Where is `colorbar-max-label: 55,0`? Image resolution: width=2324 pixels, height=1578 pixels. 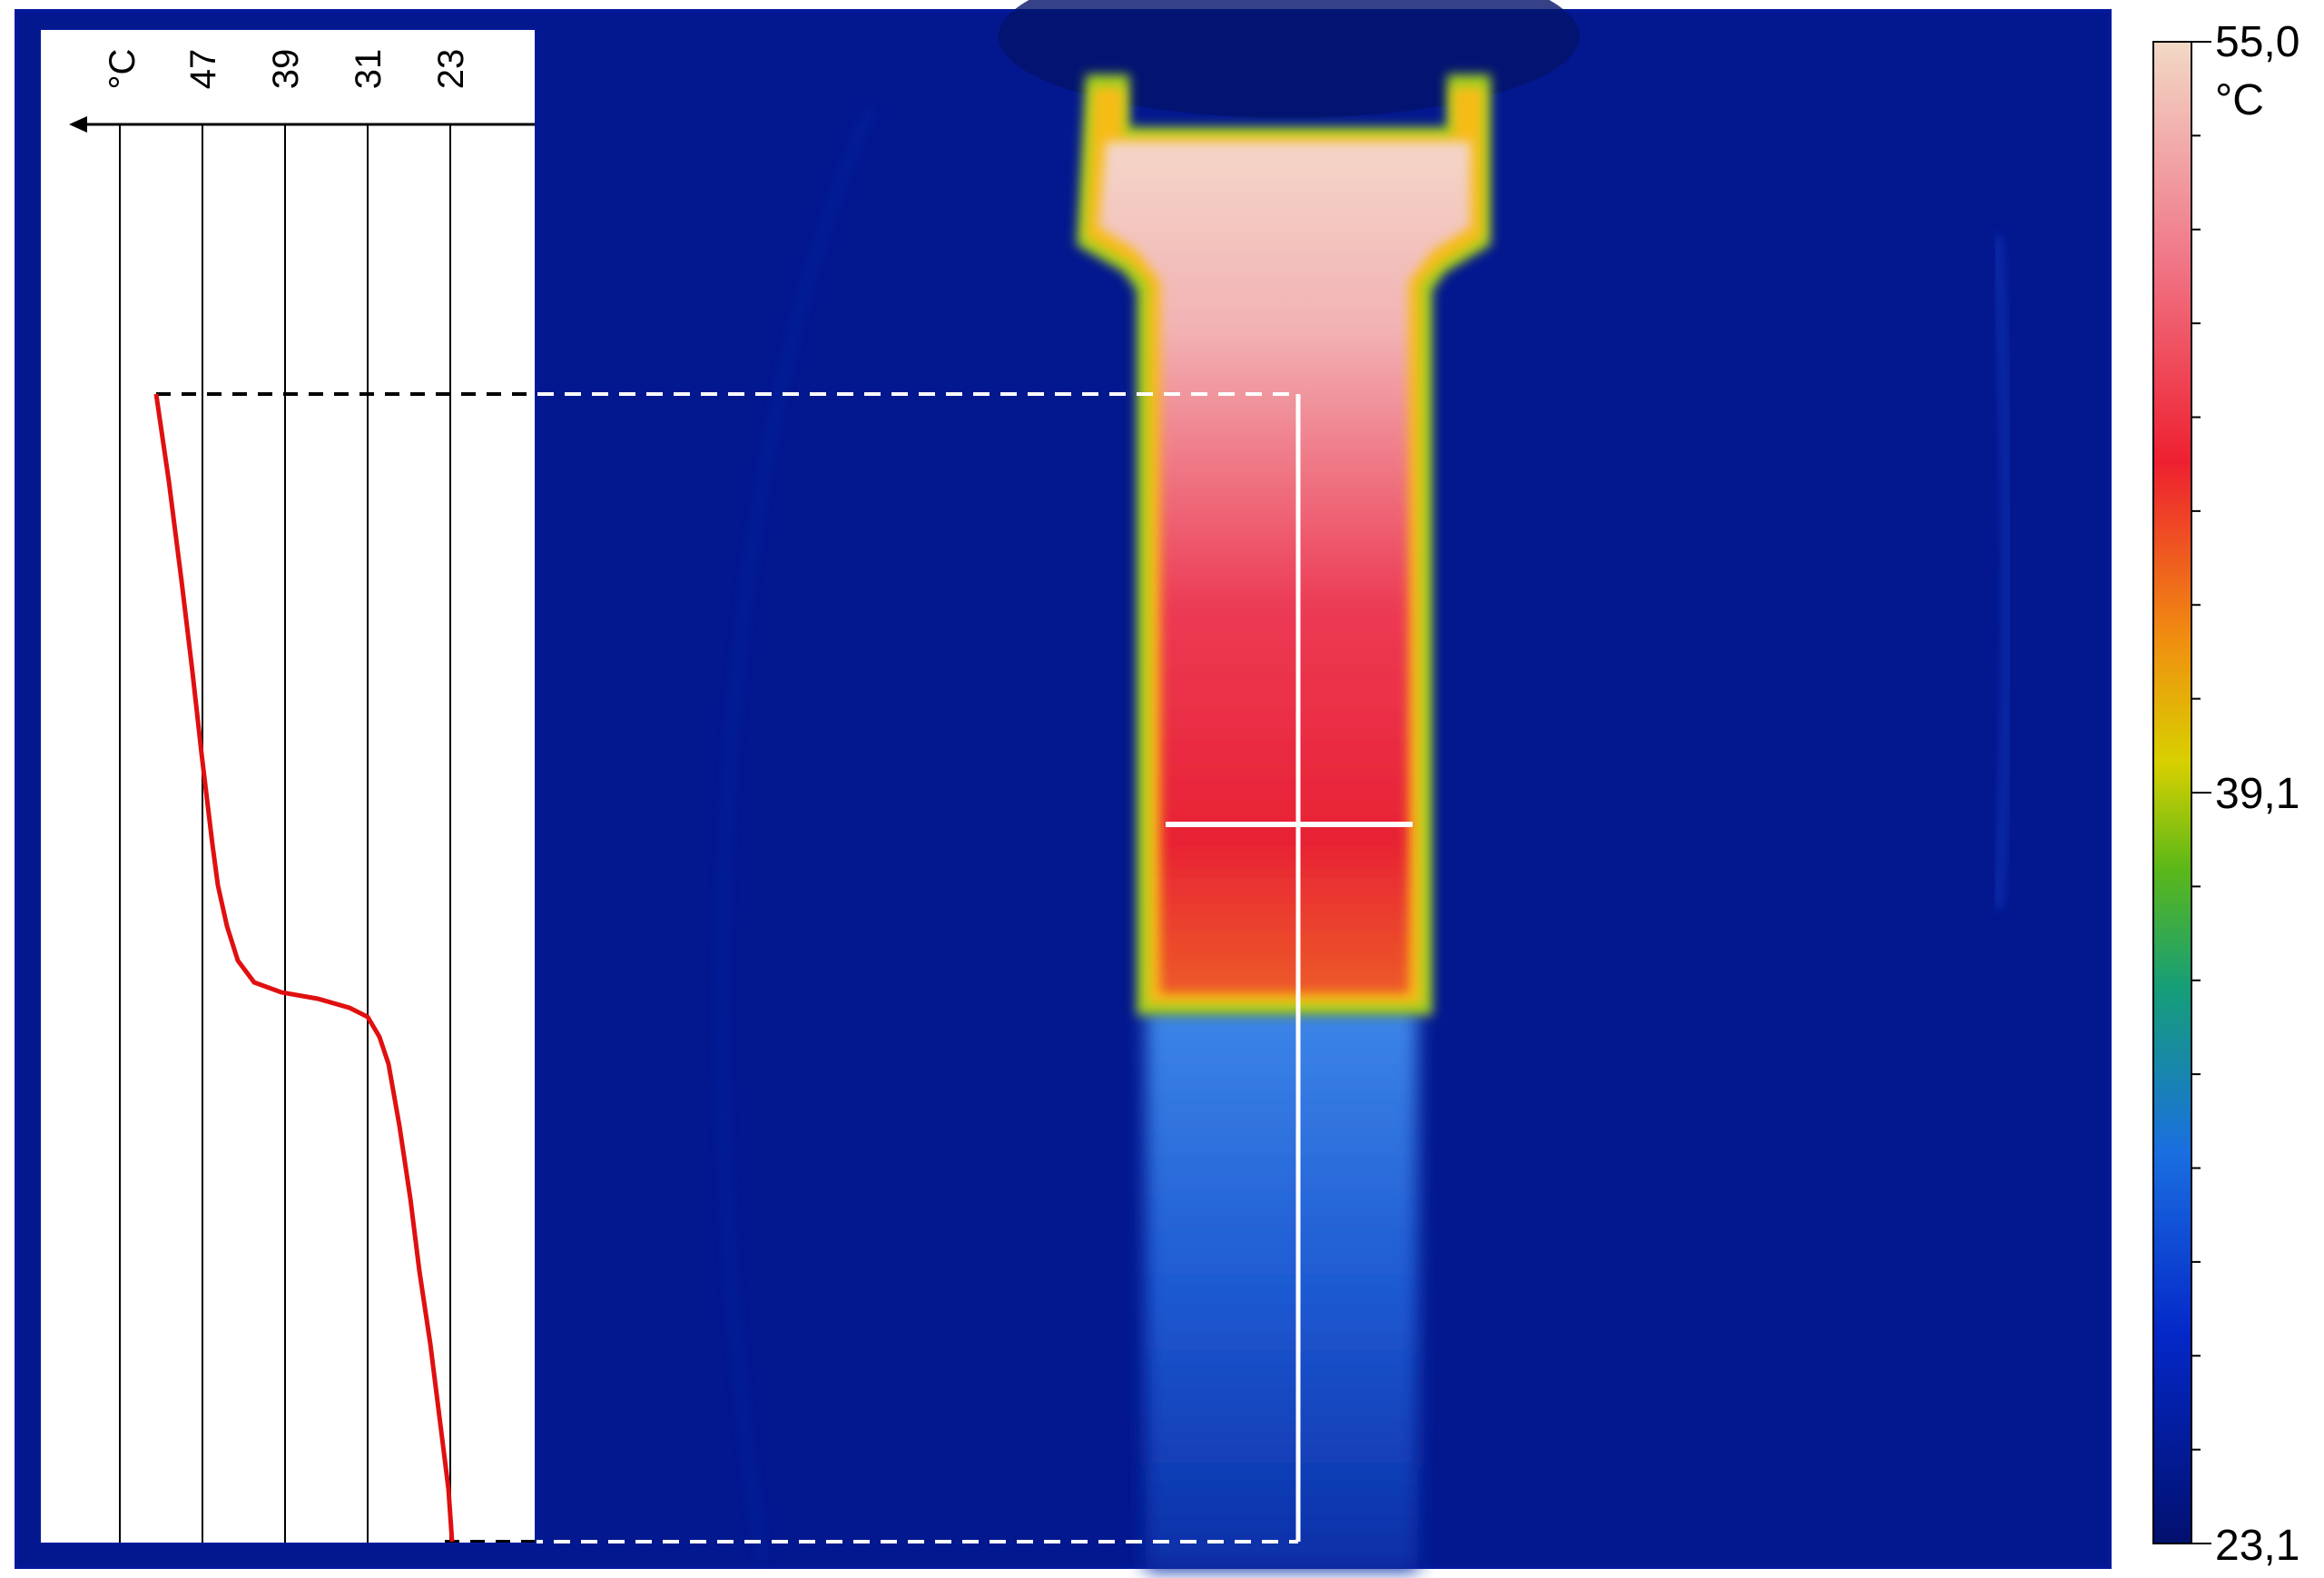 colorbar-max-label: 55,0 is located at coordinates (2257, 42).